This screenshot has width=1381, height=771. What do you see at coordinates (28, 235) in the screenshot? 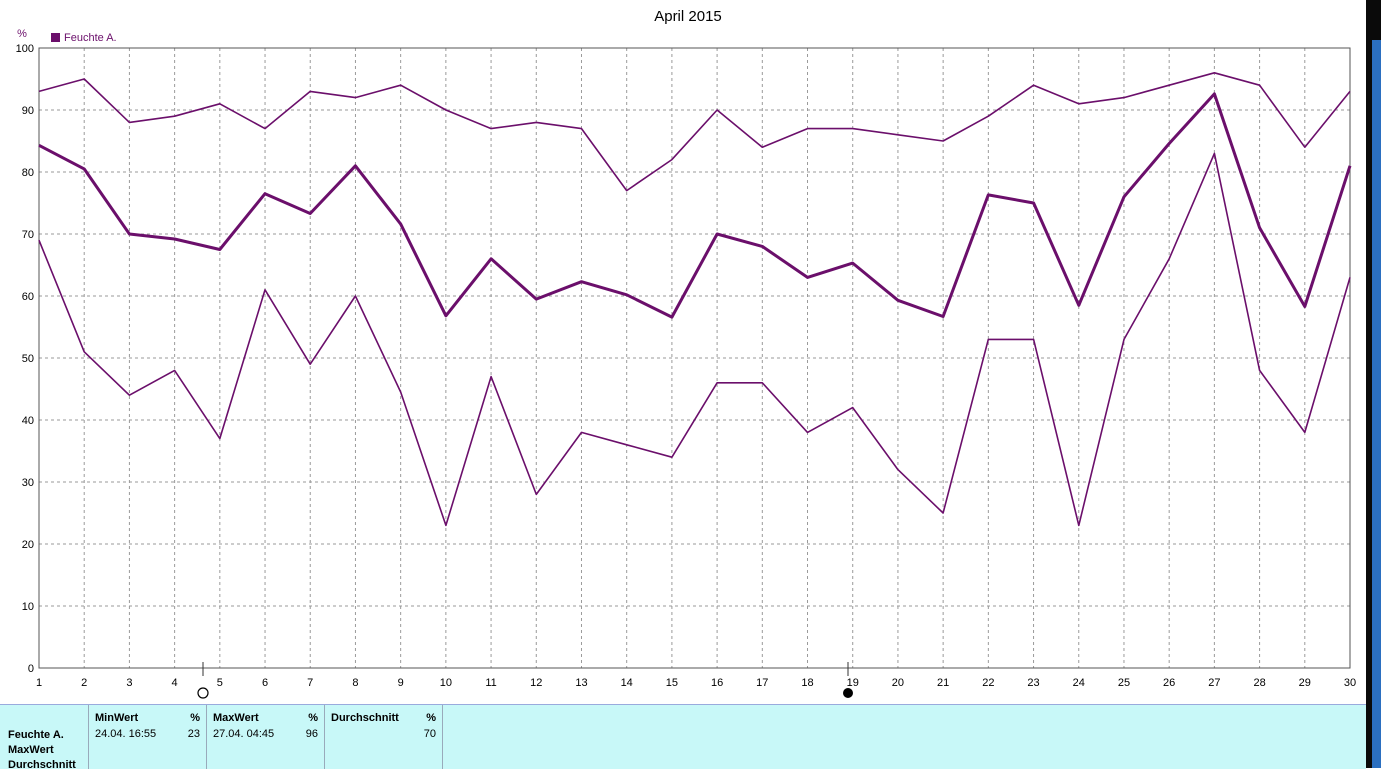
I see `y-tick-label: 70` at bounding box center [28, 235].